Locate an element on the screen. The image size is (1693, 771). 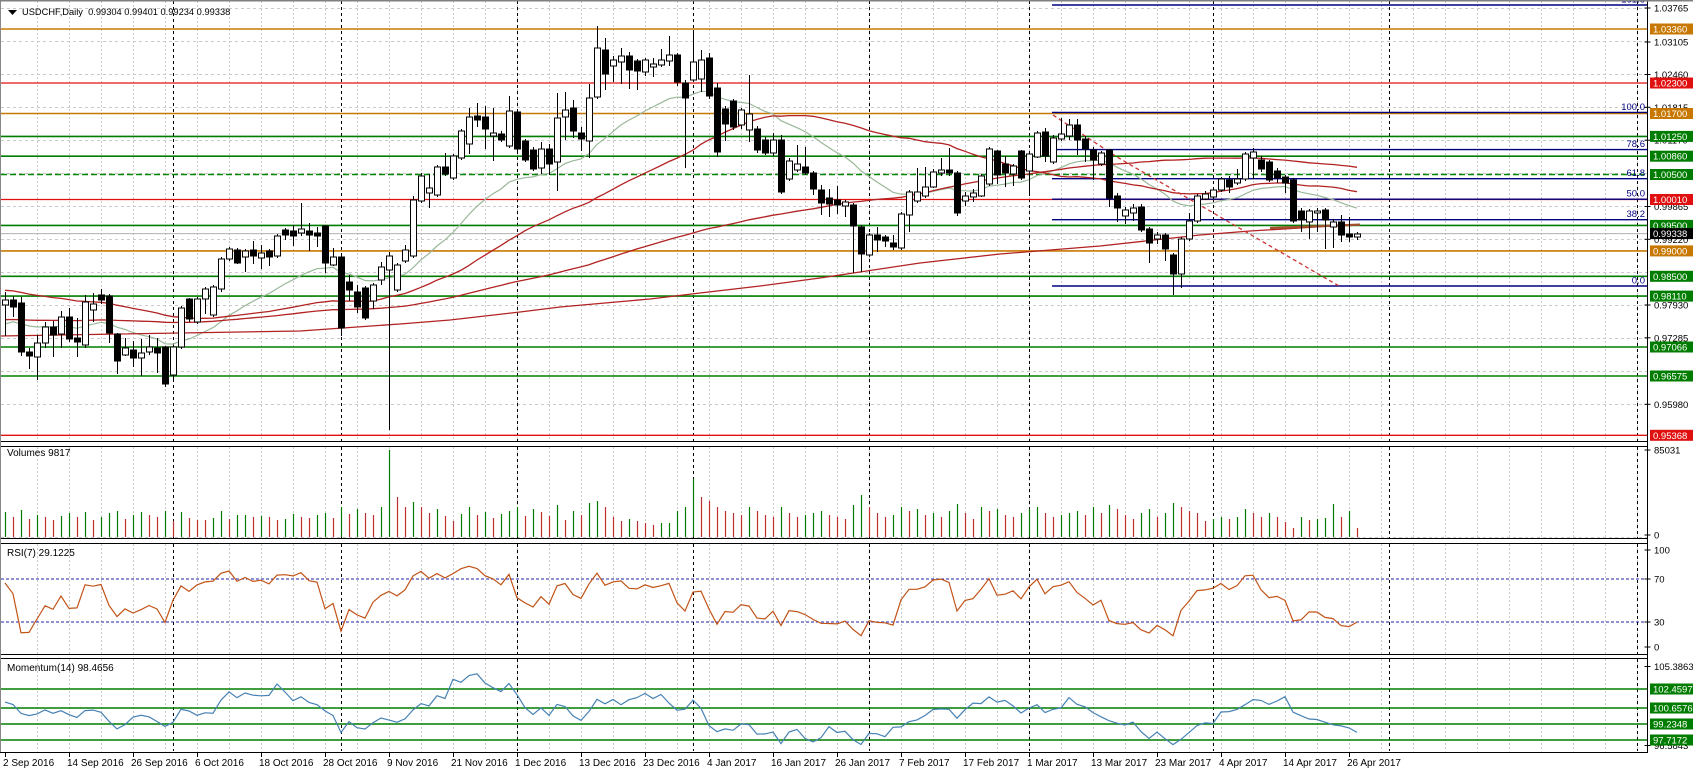
svg-text: 4 Jan 2017 is located at coordinates (732, 763).